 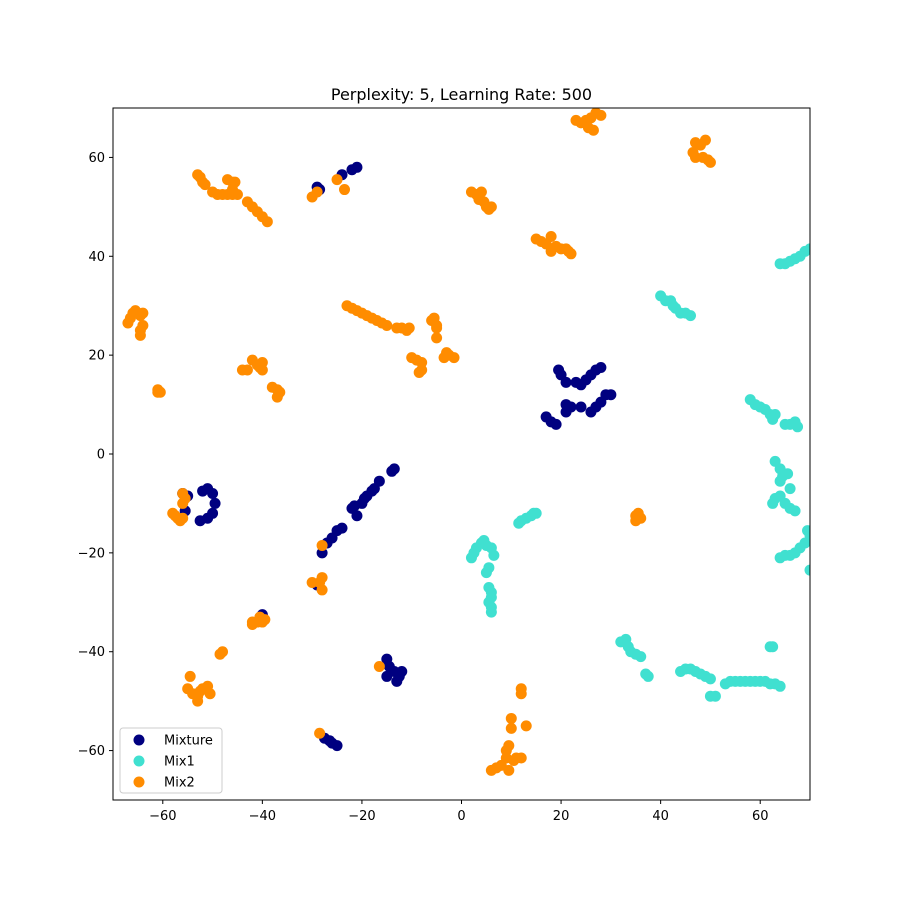 I want to click on y-axis: −60 −40 −20 0 20 40 60, so click(x=95, y=455).